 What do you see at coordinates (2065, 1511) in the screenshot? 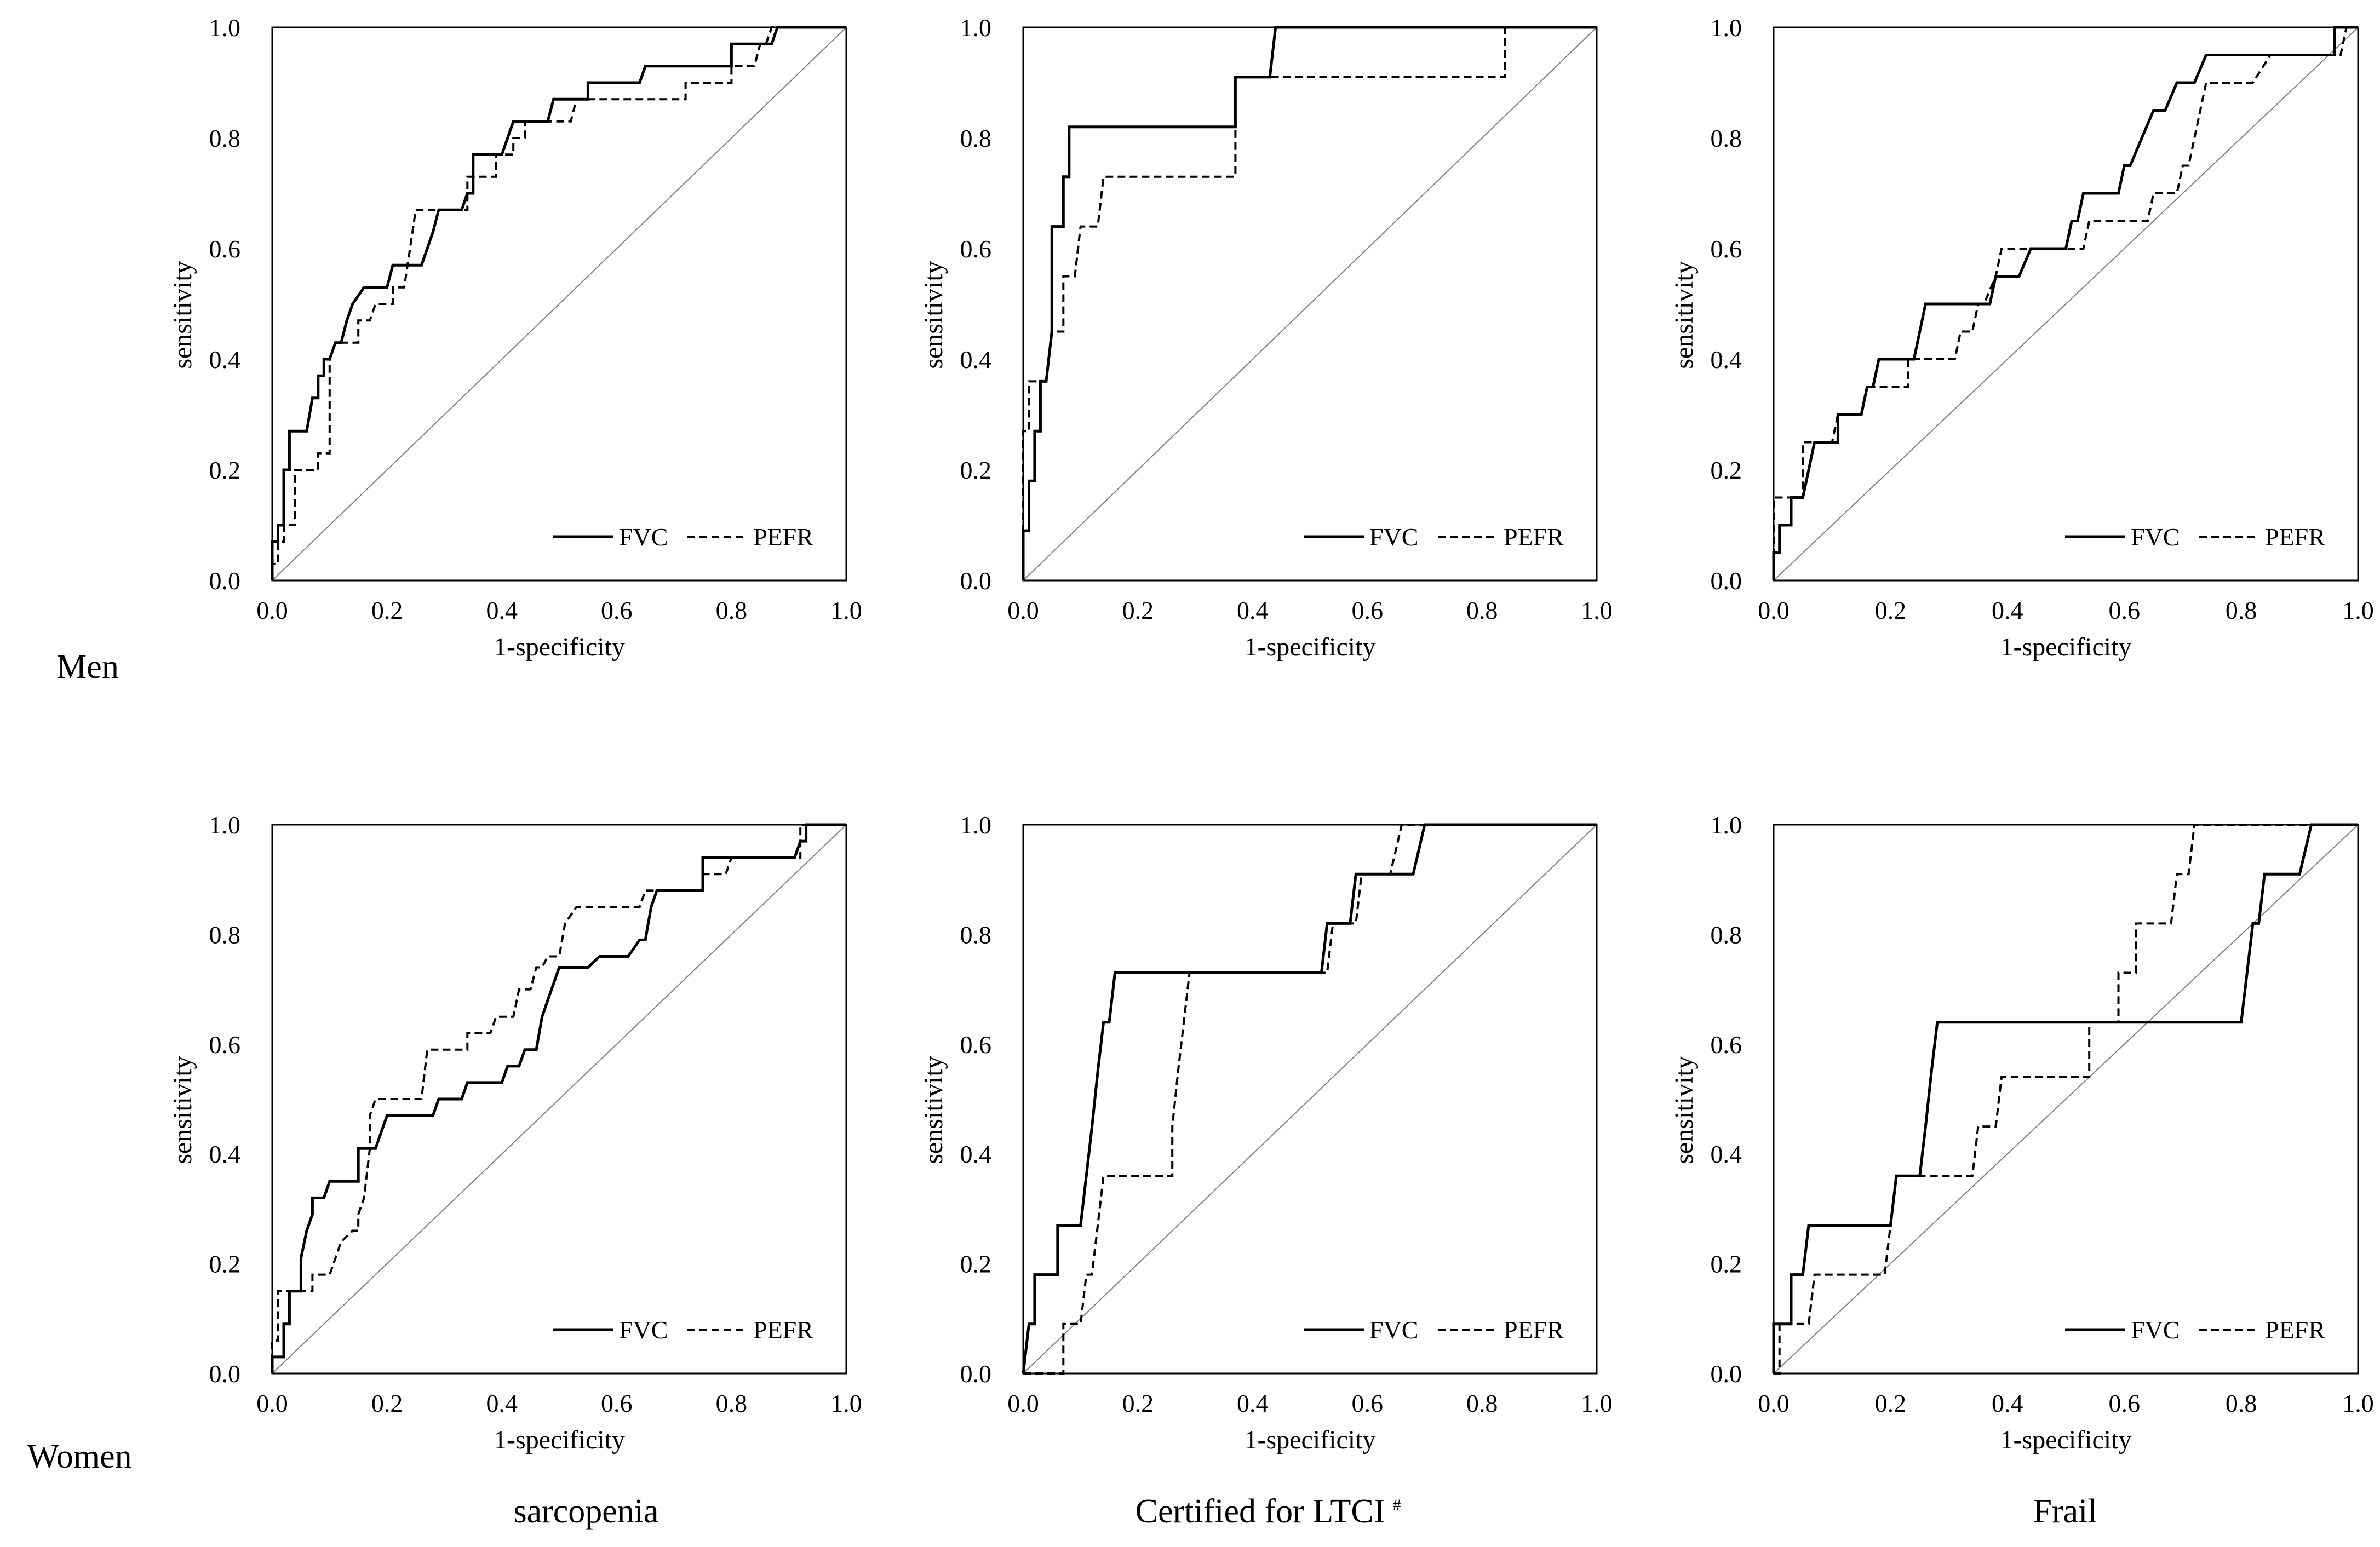
I see `column-label-frail: Frail` at bounding box center [2065, 1511].